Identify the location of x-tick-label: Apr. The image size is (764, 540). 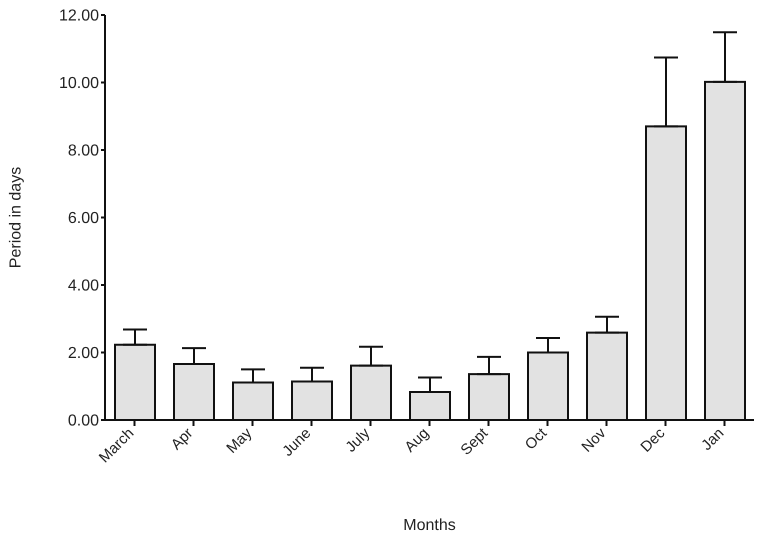
(182, 439).